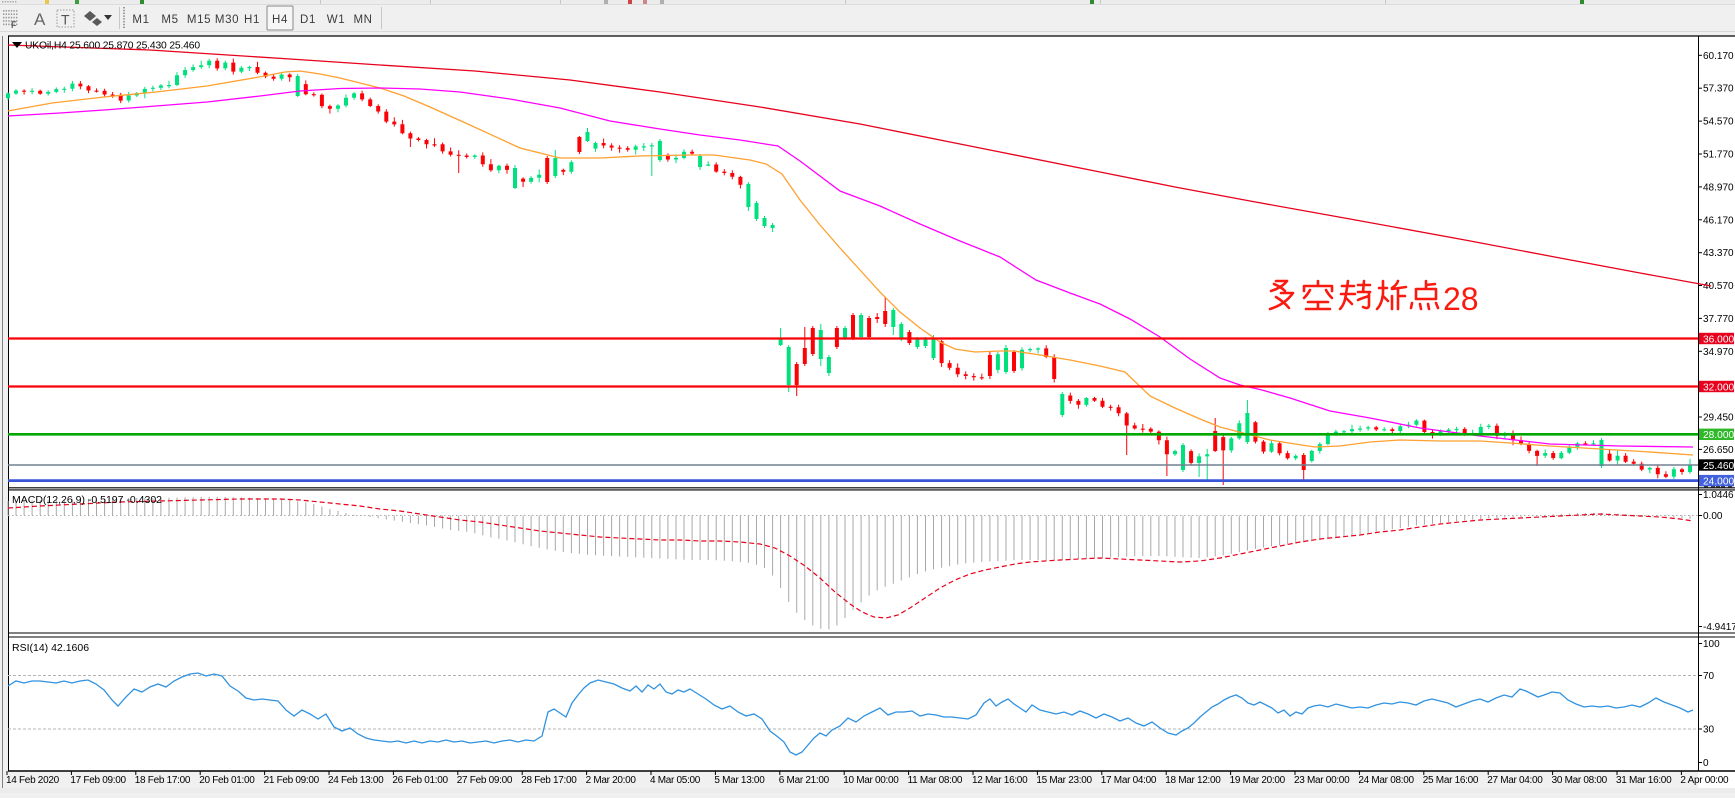 The image size is (1735, 798). Describe the element at coordinates (1322, 780) in the screenshot. I see `svg-text: 23 Mar 00:00` at that location.